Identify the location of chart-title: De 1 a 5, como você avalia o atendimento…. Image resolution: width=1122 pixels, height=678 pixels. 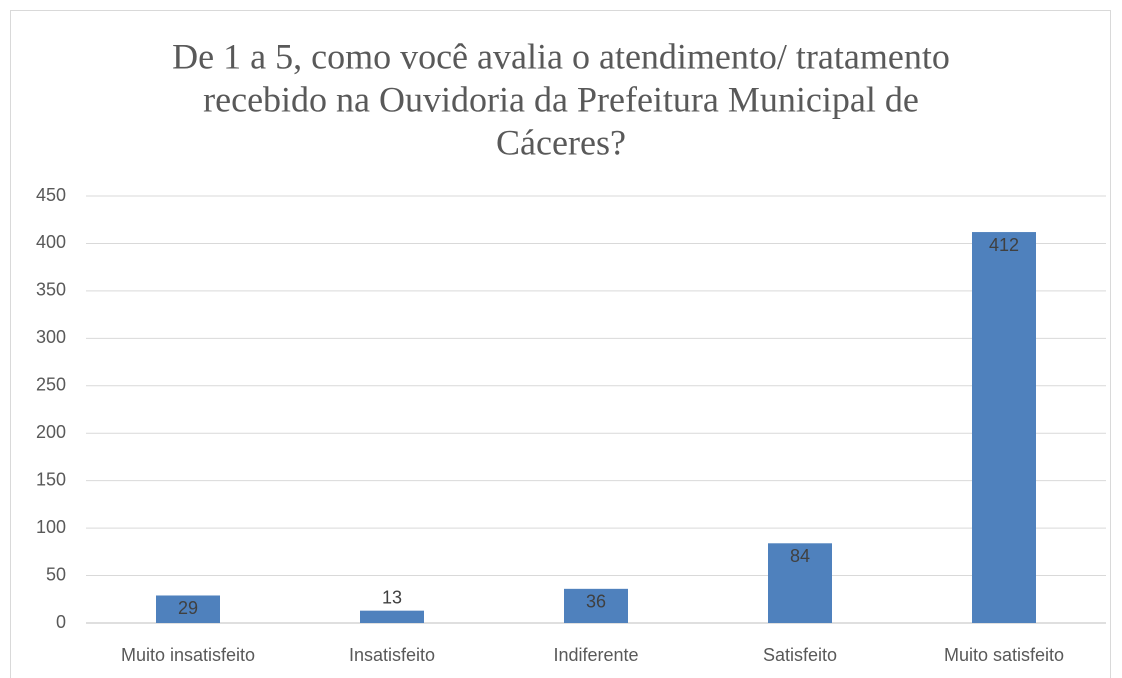
(561, 56).